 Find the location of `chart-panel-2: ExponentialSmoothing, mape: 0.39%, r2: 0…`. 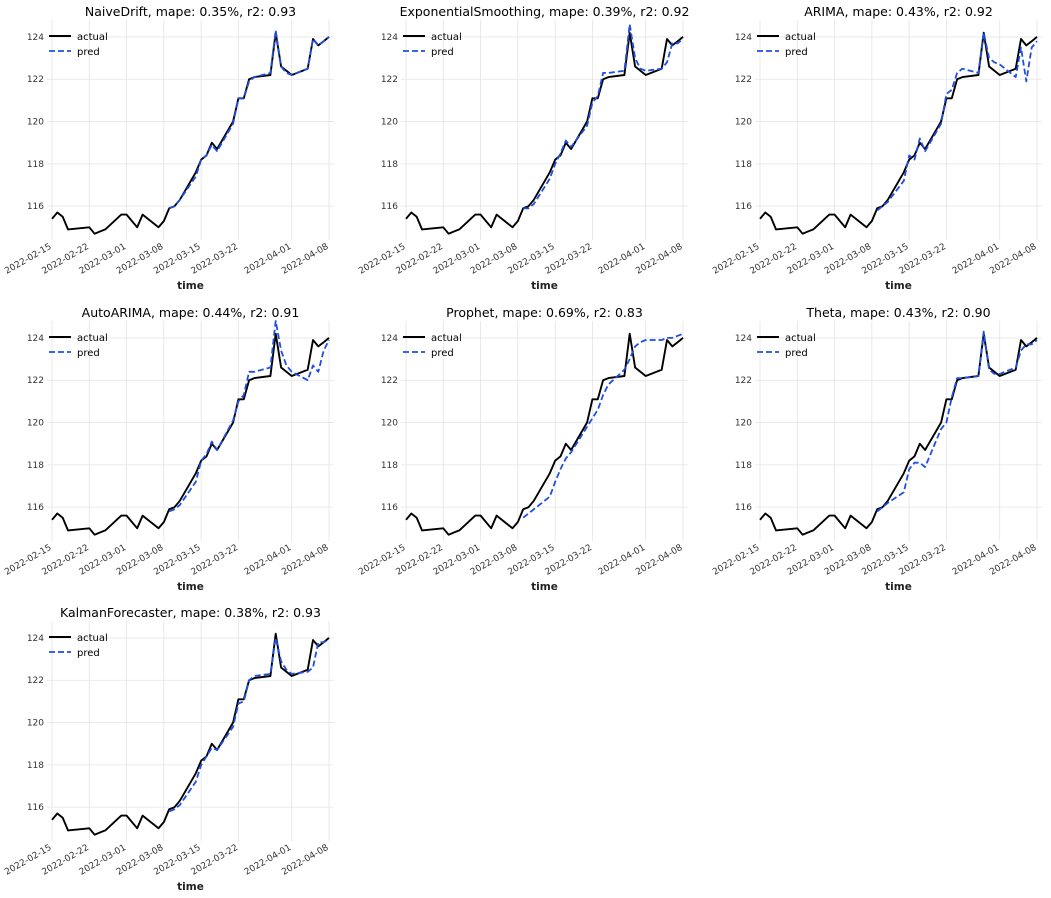

chart-panel-2: ExponentialSmoothing, mape: 0.39%, r2: 0… is located at coordinates (523, 148).